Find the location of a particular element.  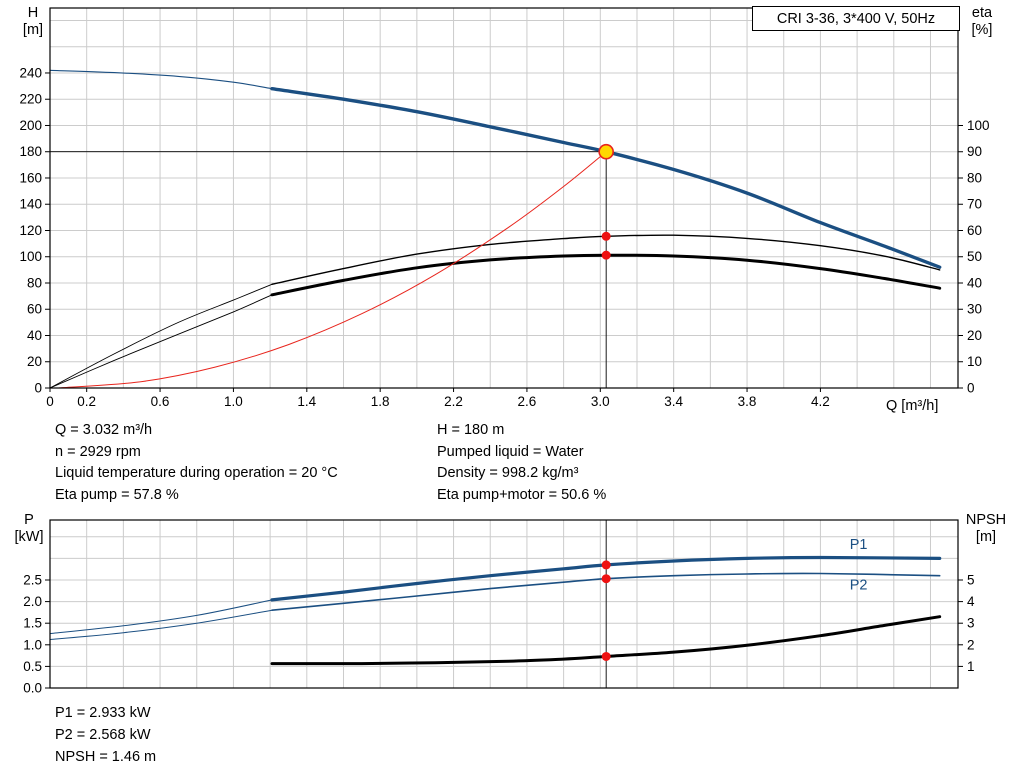

eta-pump-motor-curve-lead is located at coordinates (161, 341).